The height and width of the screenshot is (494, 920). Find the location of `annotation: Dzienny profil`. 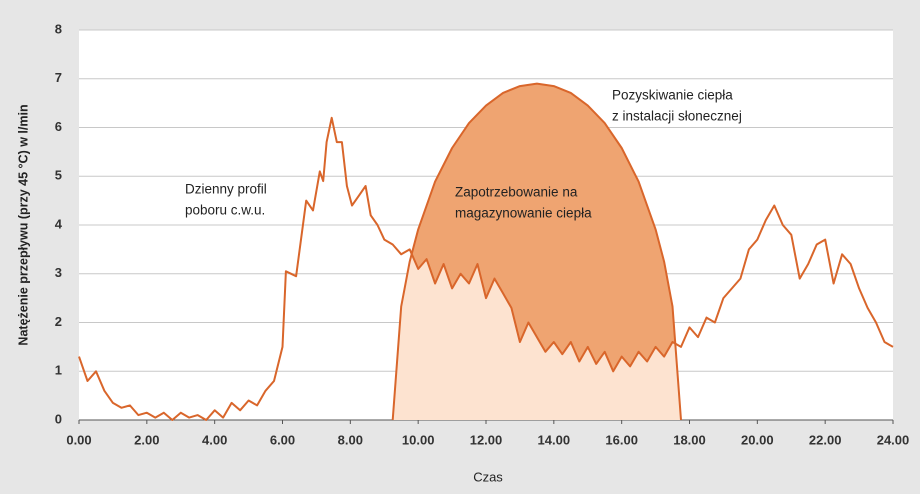

annotation: Dzienny profil is located at coordinates (226, 189).